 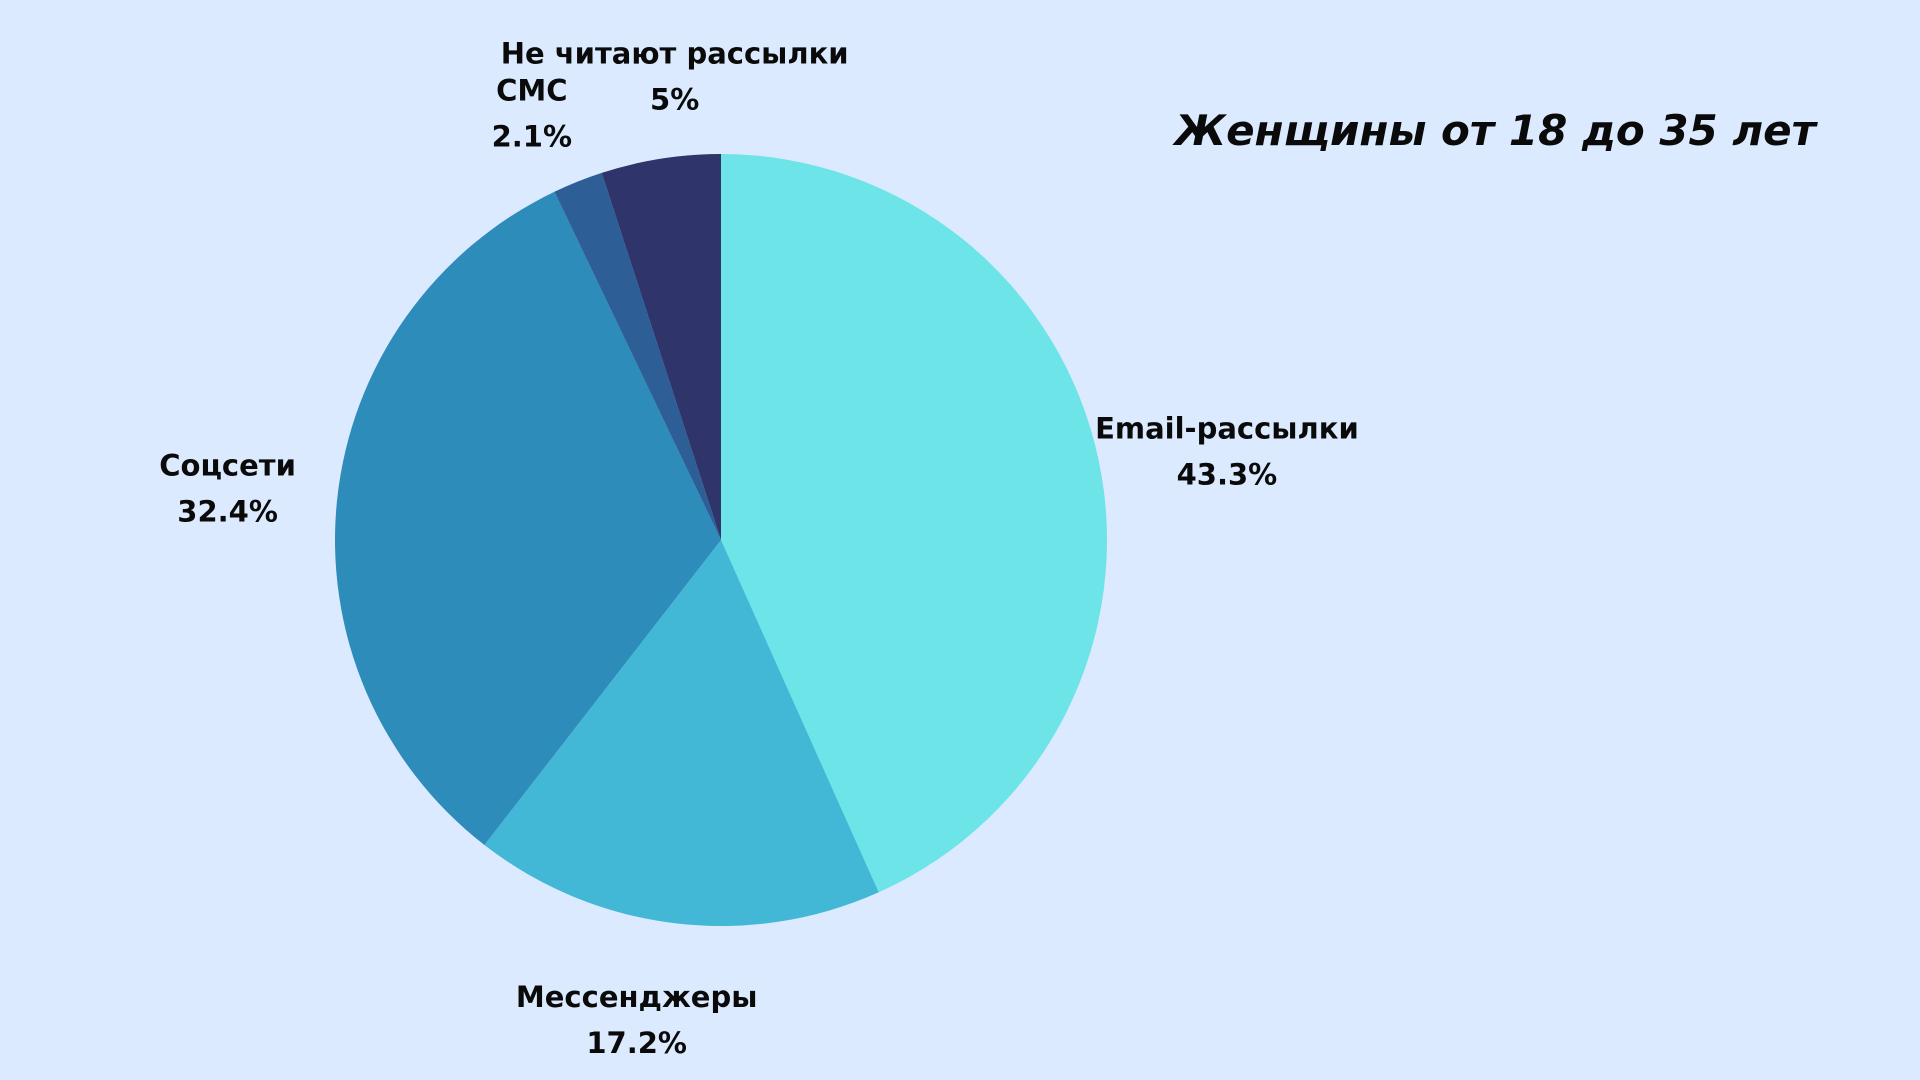 What do you see at coordinates (227, 511) in the screenshot?
I see `slice-value-label-2: 32.4%` at bounding box center [227, 511].